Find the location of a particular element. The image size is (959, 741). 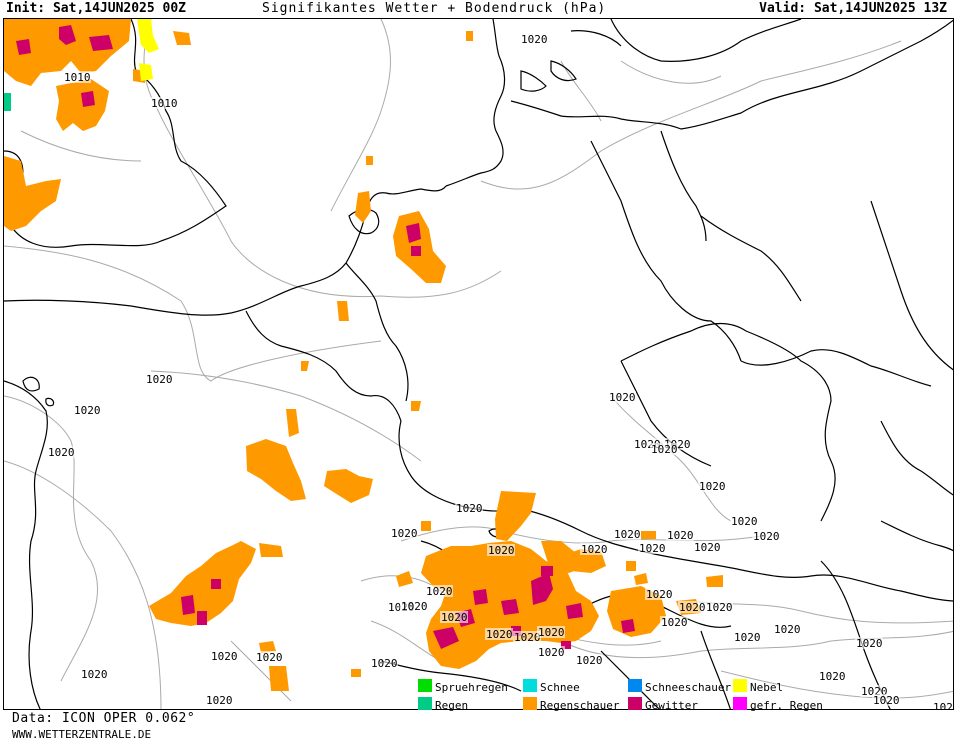

legend-label-spruehregen: Spruehregen is located at coordinates (471, 687).